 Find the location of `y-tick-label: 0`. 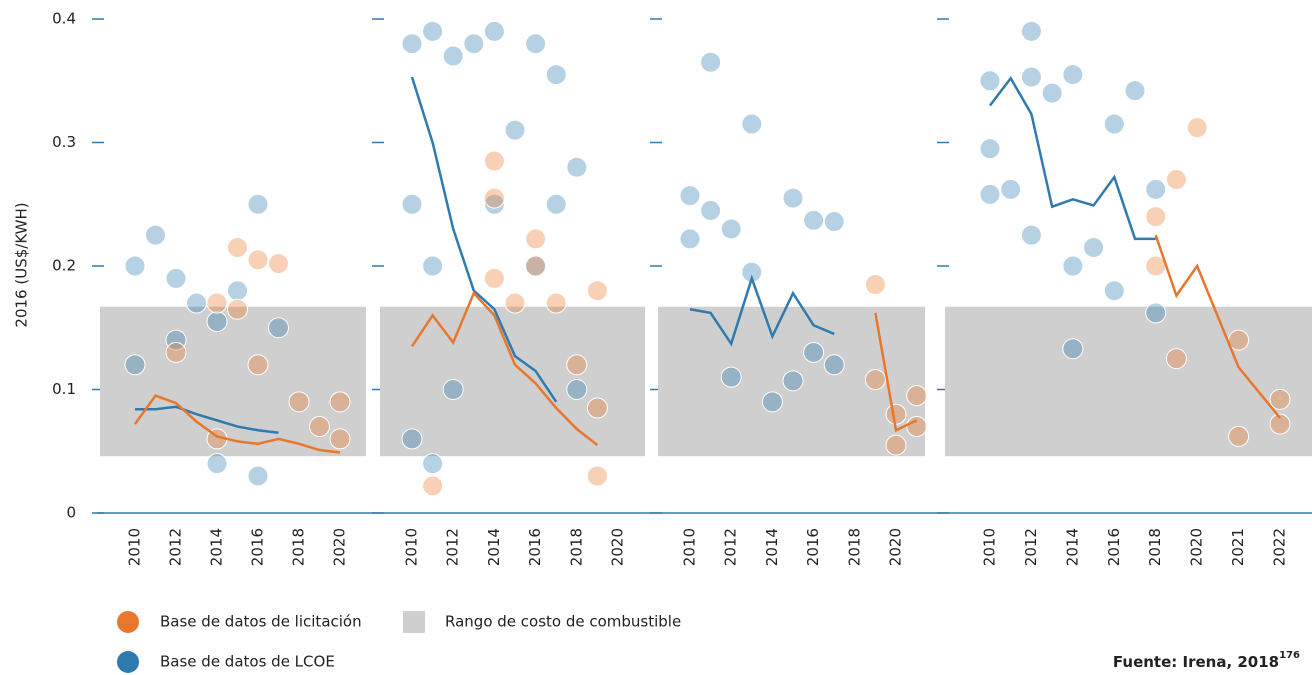

y-tick-label: 0 is located at coordinates (71, 513).